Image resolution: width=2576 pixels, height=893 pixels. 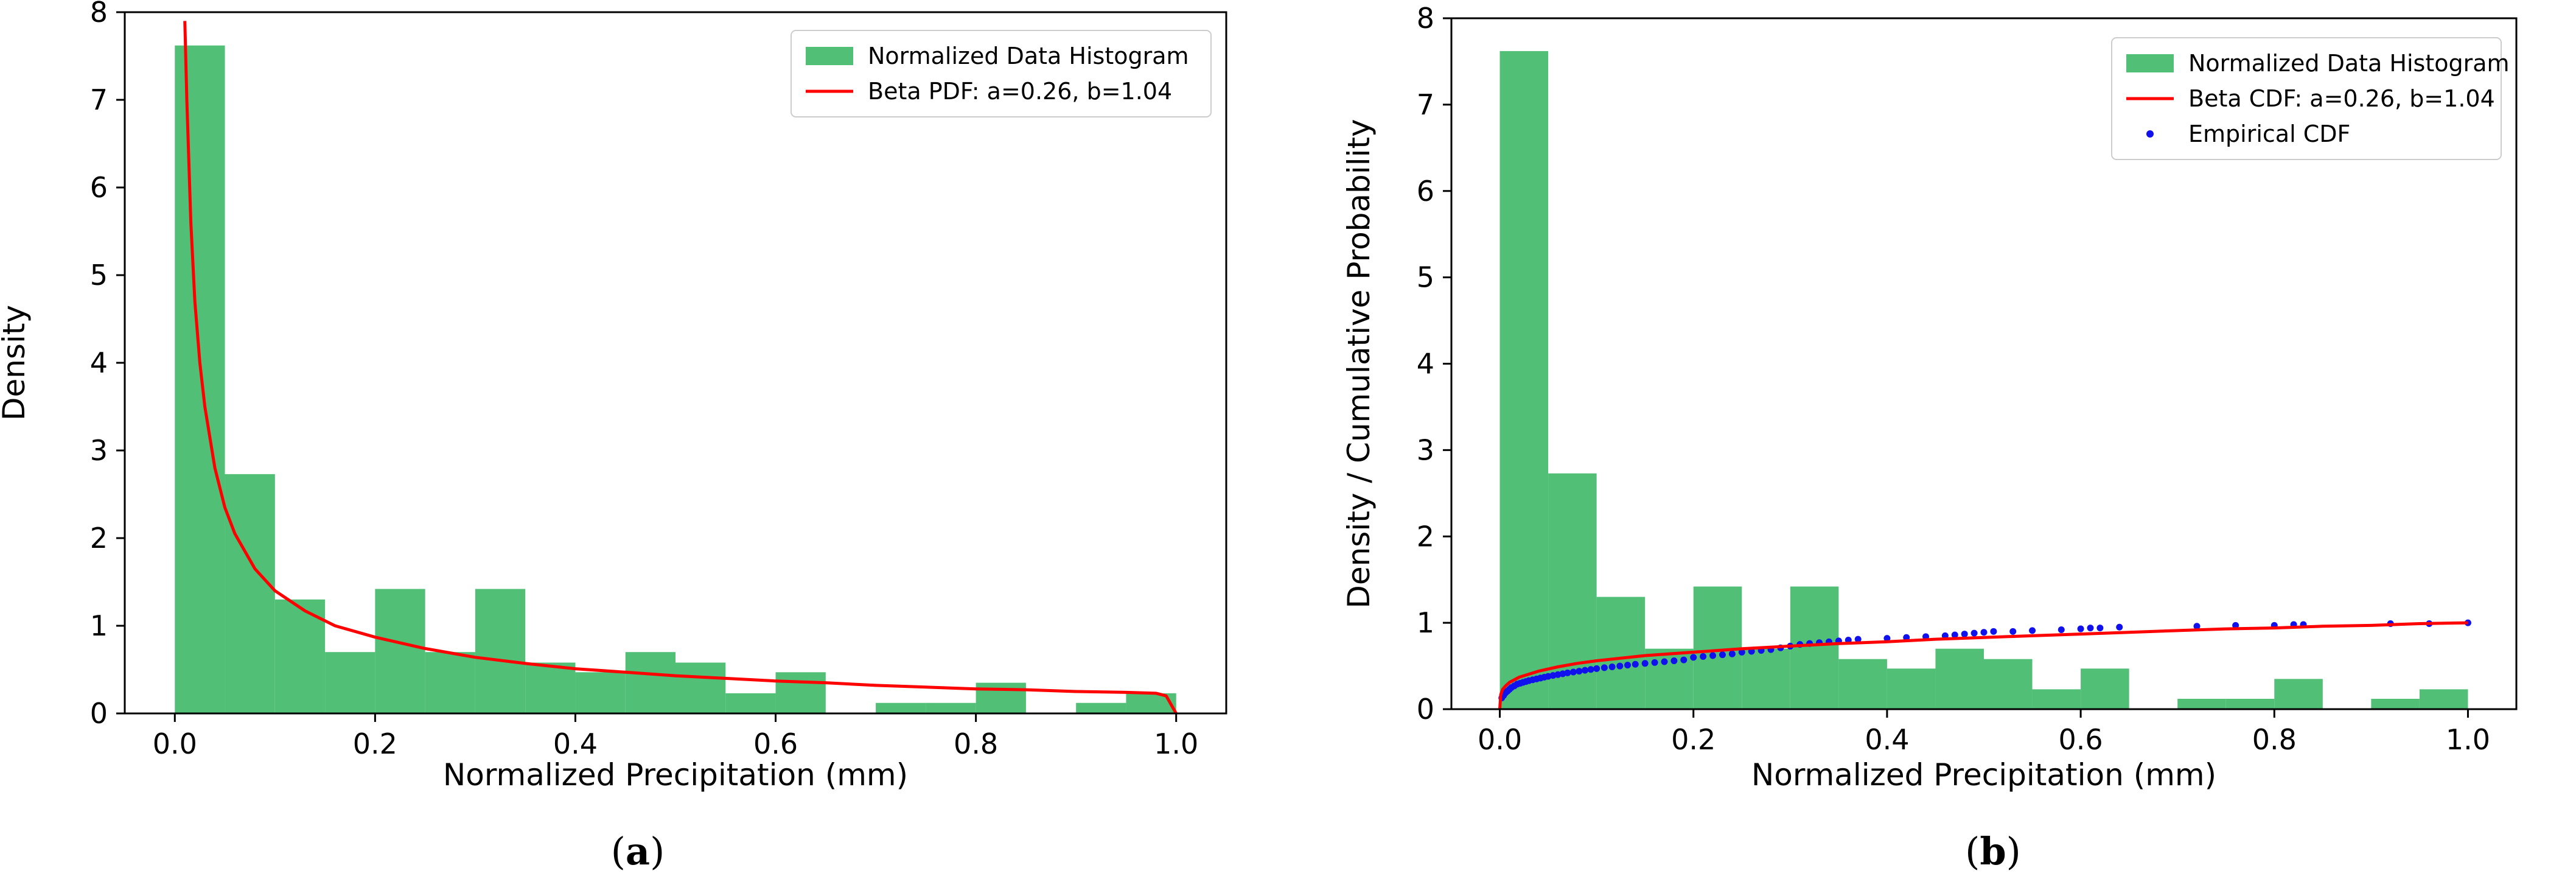 I want to click on panel-label: (a), so click(x=638, y=851).